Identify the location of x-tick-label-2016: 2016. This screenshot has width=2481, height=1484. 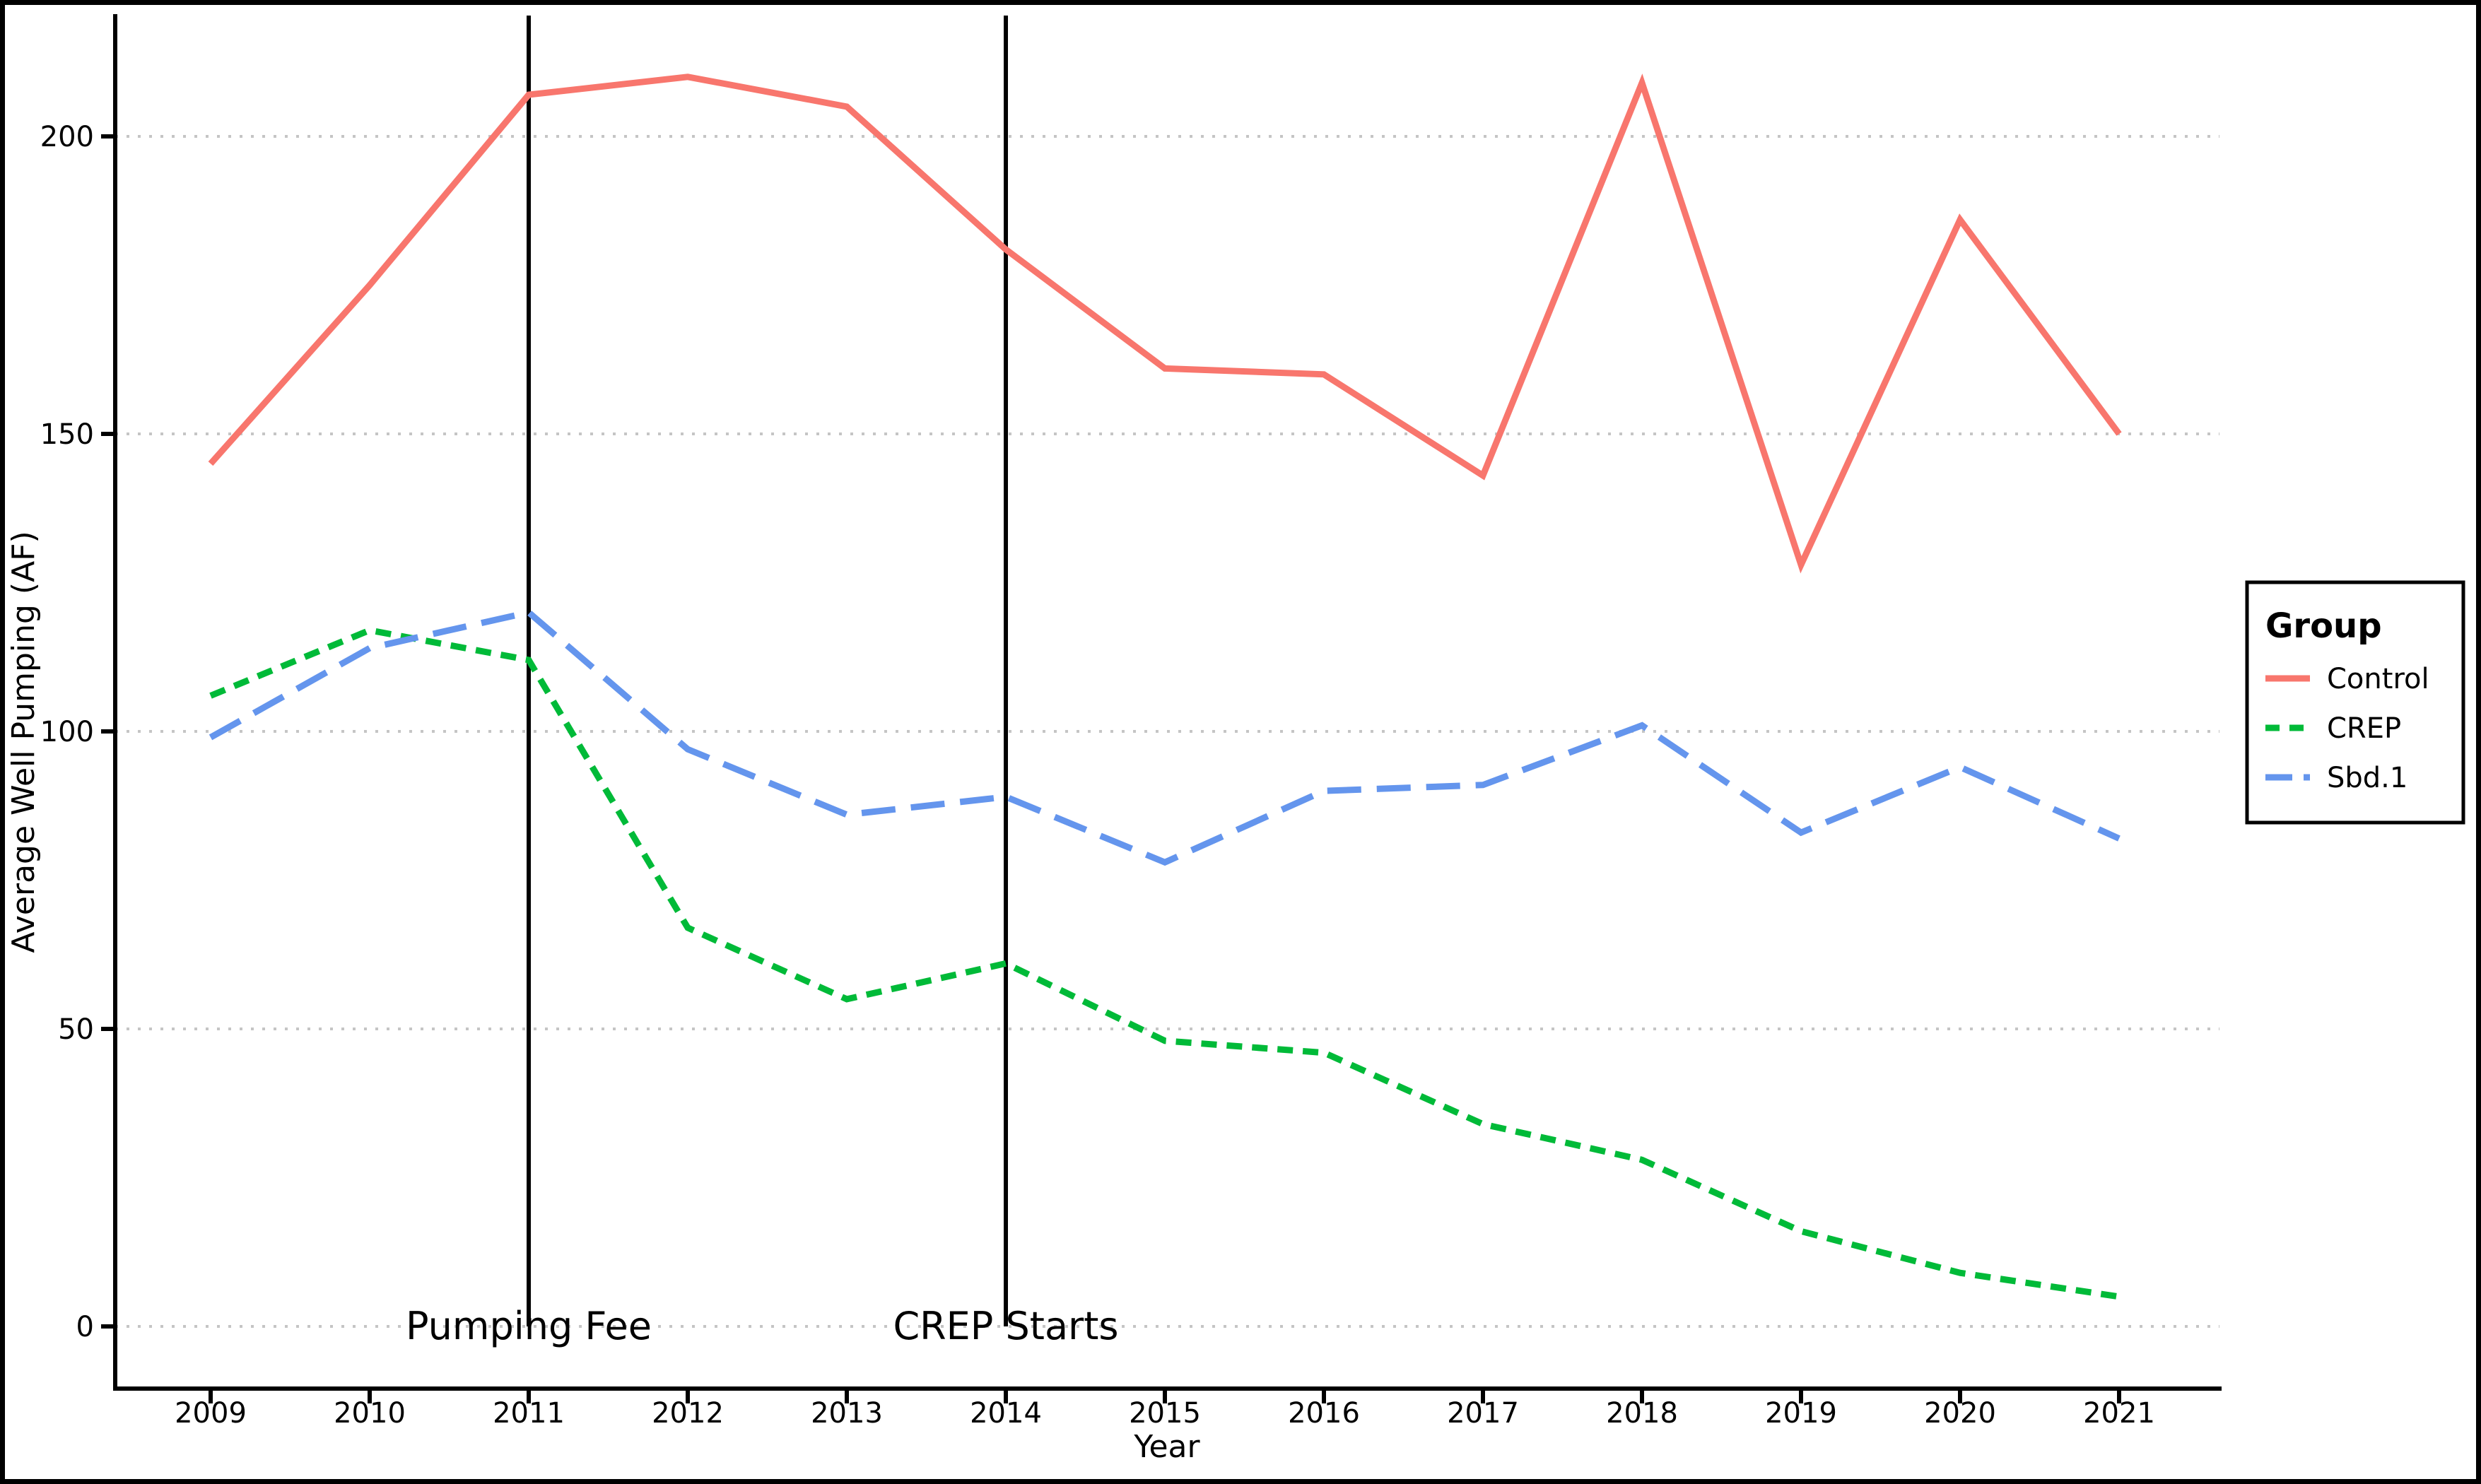
(1324, 1413).